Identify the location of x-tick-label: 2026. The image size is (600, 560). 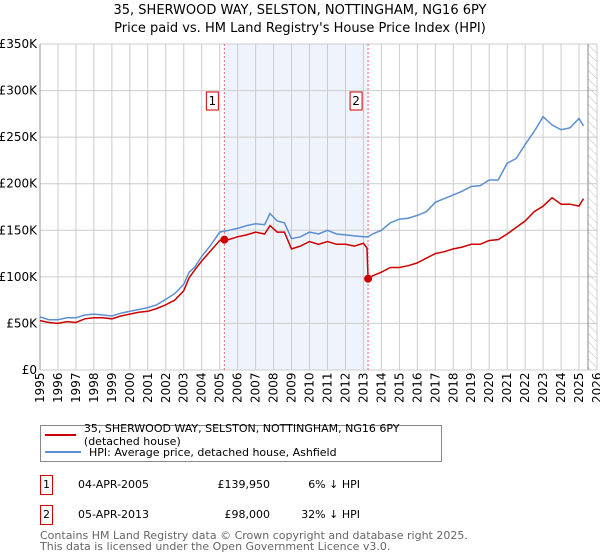
(595, 387).